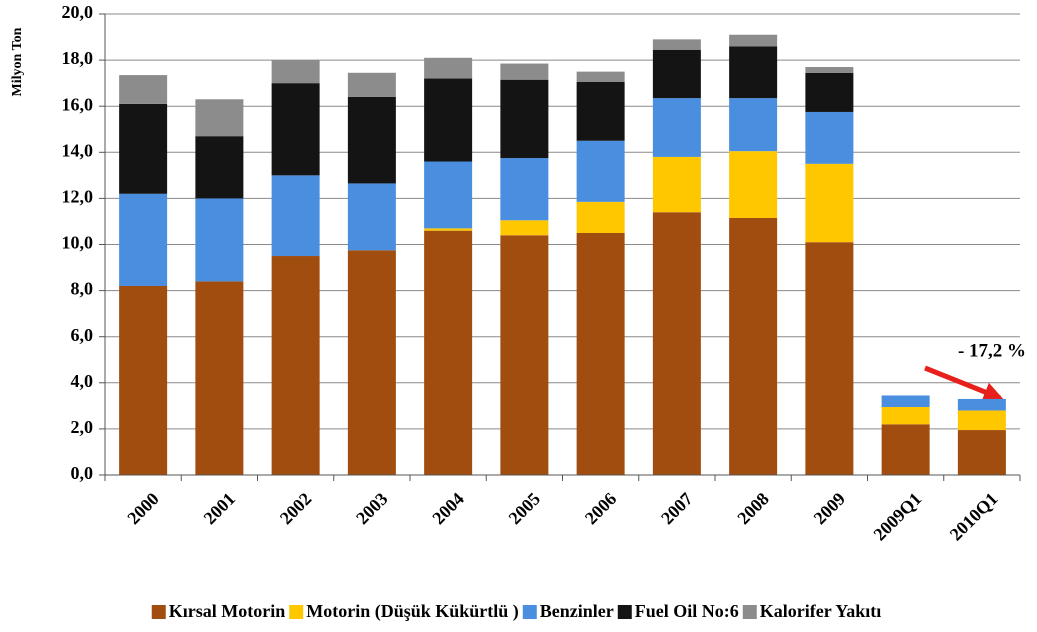  I want to click on y-tick-label: 14,0, so click(78, 150).